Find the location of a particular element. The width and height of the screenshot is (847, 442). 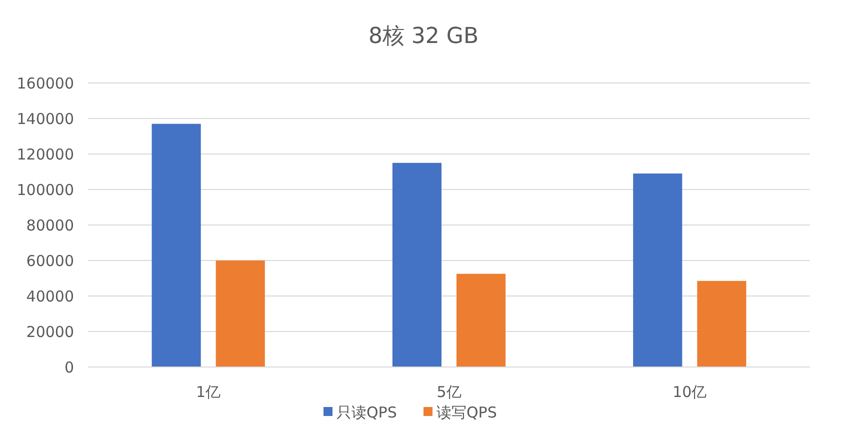

y-tick-label: 0 is located at coordinates (69, 367).